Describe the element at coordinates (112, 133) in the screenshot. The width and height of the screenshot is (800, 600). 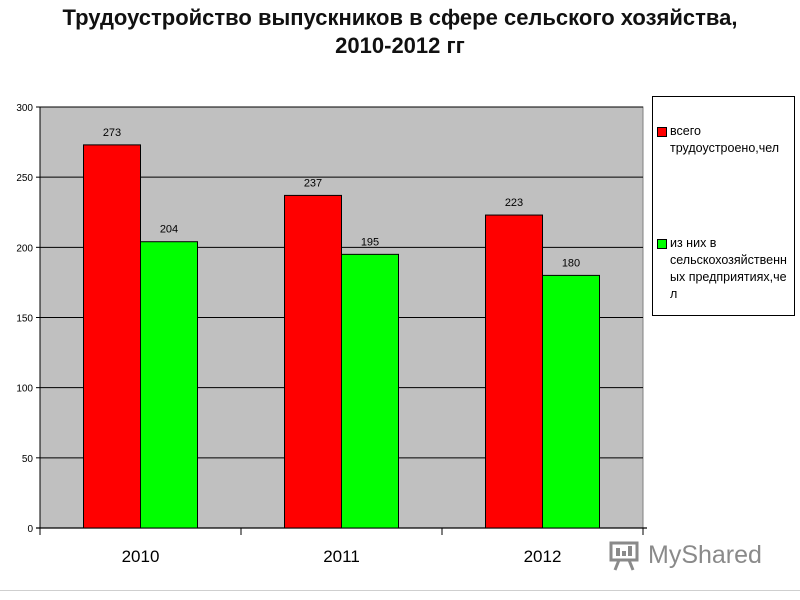
I see `data-label: 273` at that location.